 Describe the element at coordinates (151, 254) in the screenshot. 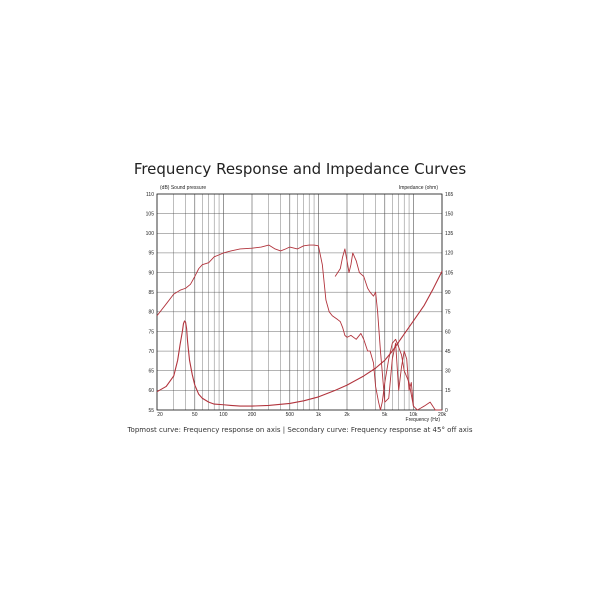

I see `y-left-tick-label: 95` at that location.